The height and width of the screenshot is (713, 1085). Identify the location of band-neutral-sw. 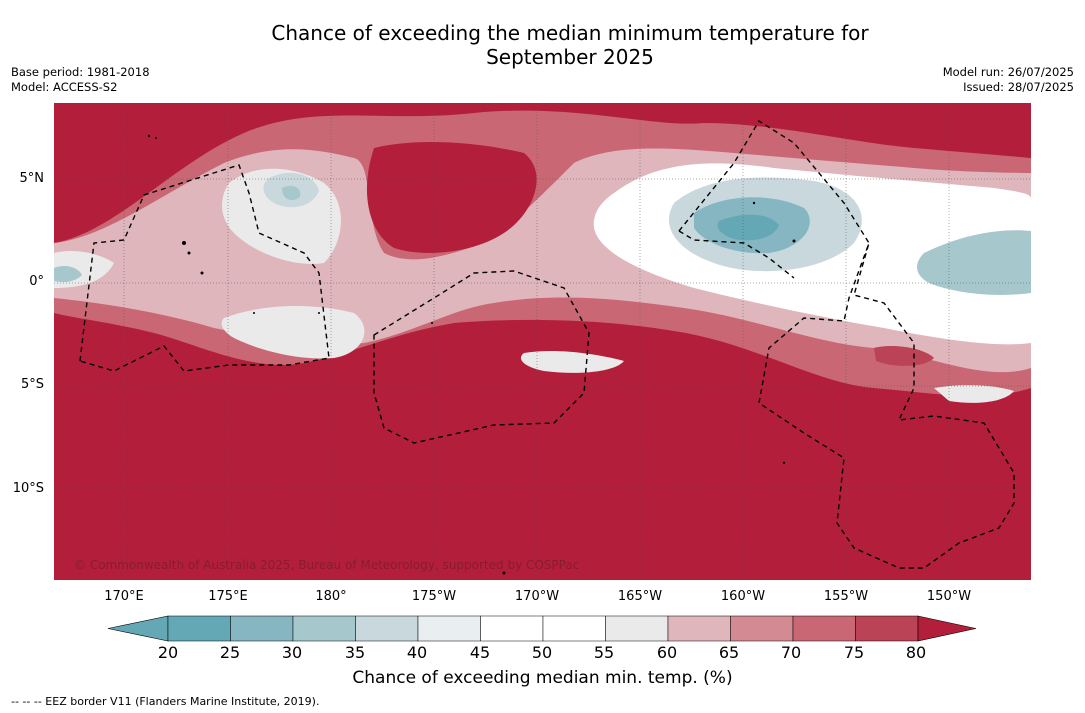
(572, 361).